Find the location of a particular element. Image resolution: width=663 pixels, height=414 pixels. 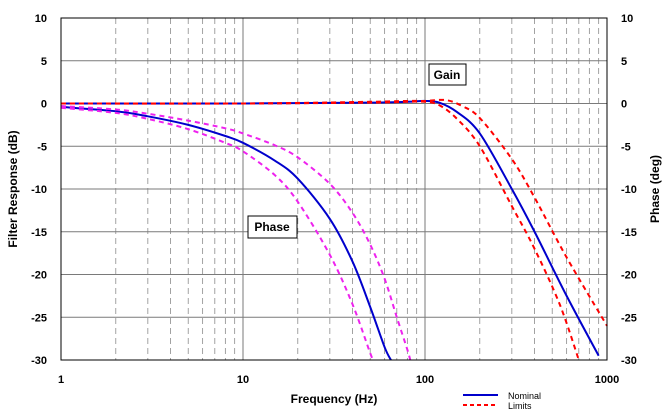

y2-tick-label: 5 is located at coordinates (624, 62).